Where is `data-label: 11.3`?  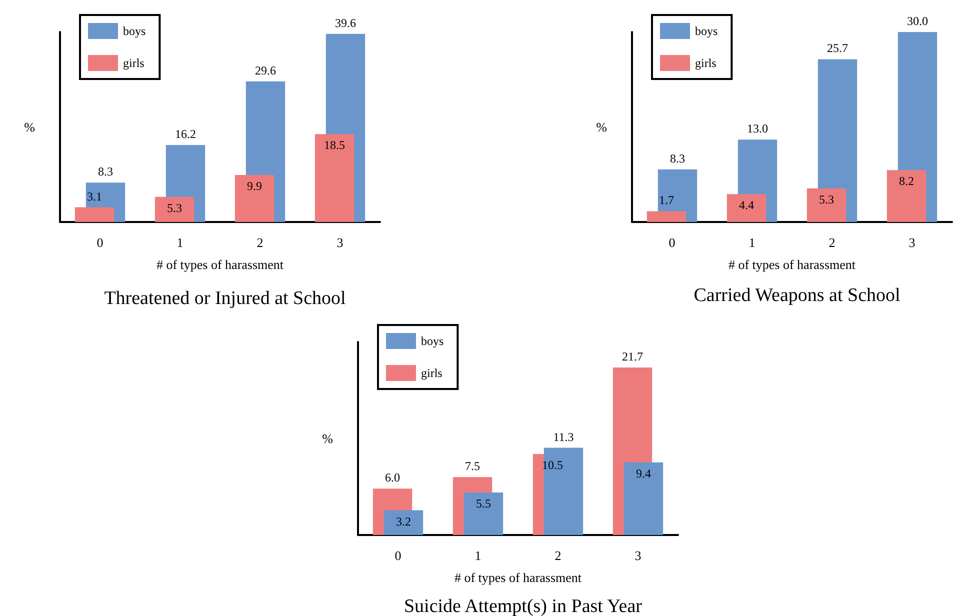 data-label: 11.3 is located at coordinates (563, 437).